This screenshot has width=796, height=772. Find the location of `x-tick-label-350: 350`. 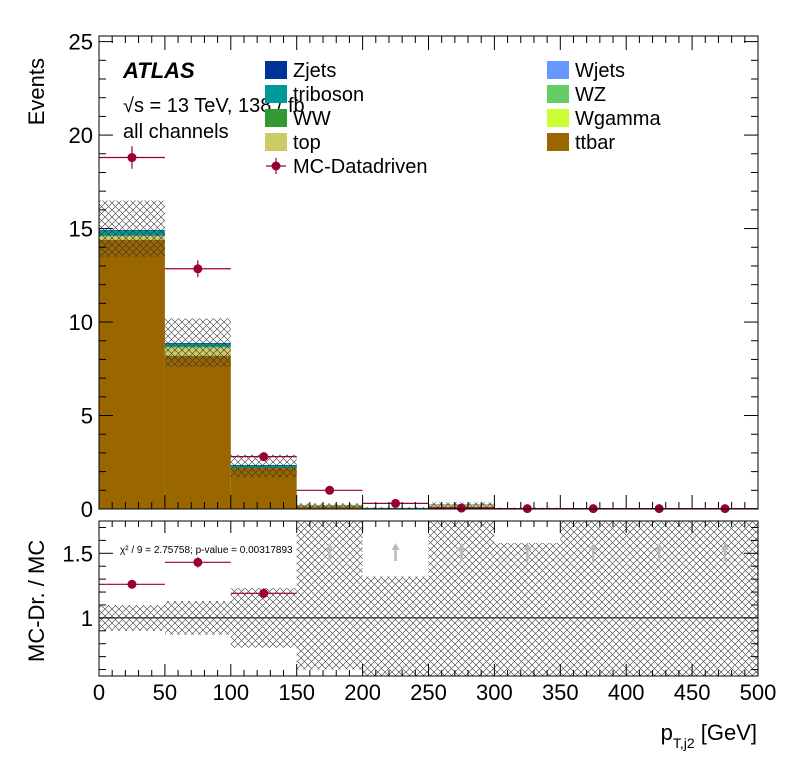

x-tick-label-350: 350 is located at coordinates (560, 692).